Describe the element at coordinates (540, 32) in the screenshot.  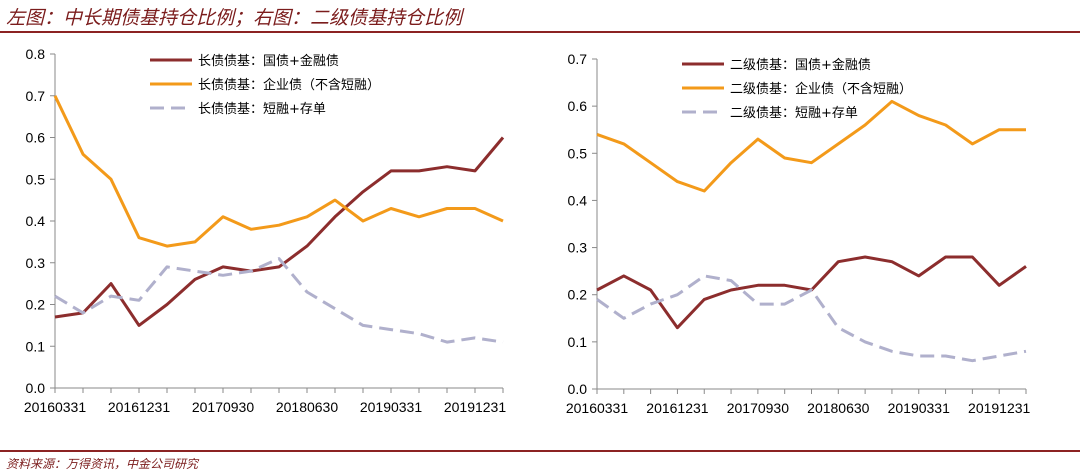
I see `header-rule` at that location.